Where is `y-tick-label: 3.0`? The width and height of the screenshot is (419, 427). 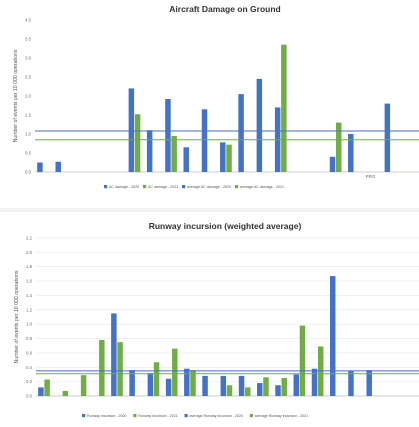
y-tick-label: 3.0 is located at coordinates (28, 58).